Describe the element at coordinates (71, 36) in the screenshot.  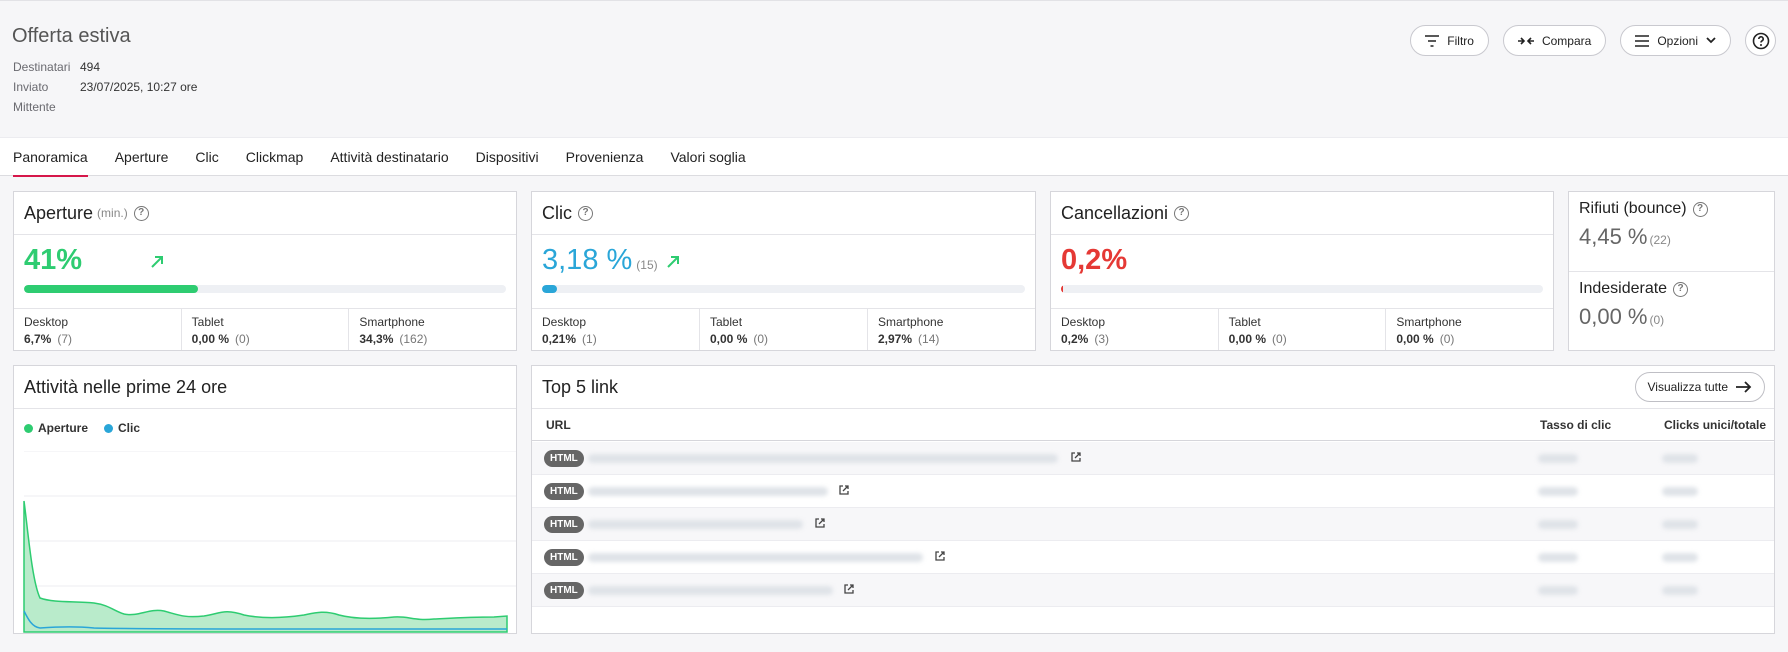
I see `page-title: Offerta estiva` at that location.